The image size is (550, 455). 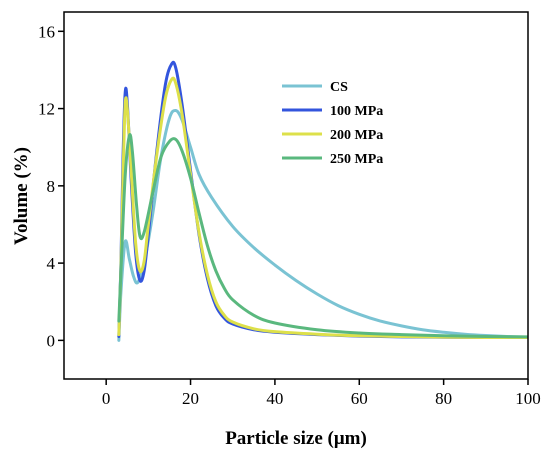 What do you see at coordinates (46, 31) in the screenshot?
I see `y-tick-label: 16` at bounding box center [46, 31].